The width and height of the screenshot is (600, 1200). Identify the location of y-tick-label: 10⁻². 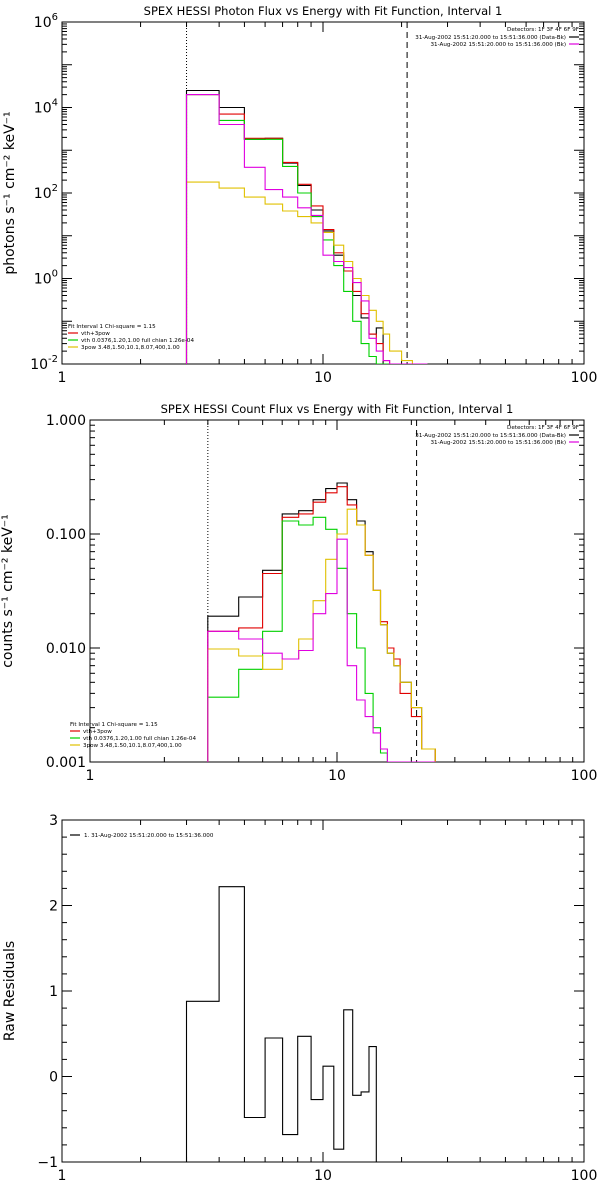
(44, 363).